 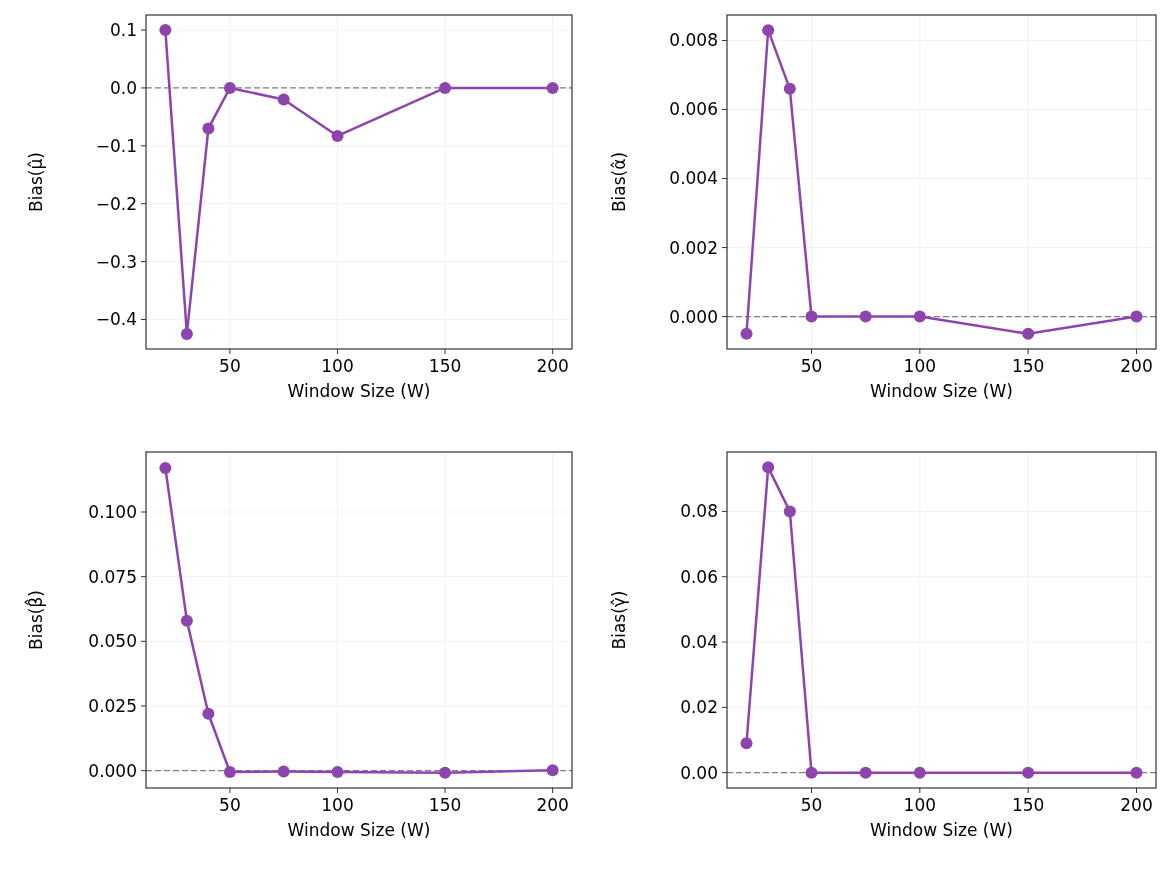 I want to click on y-tick-label: 0.002, so click(x=693, y=247).